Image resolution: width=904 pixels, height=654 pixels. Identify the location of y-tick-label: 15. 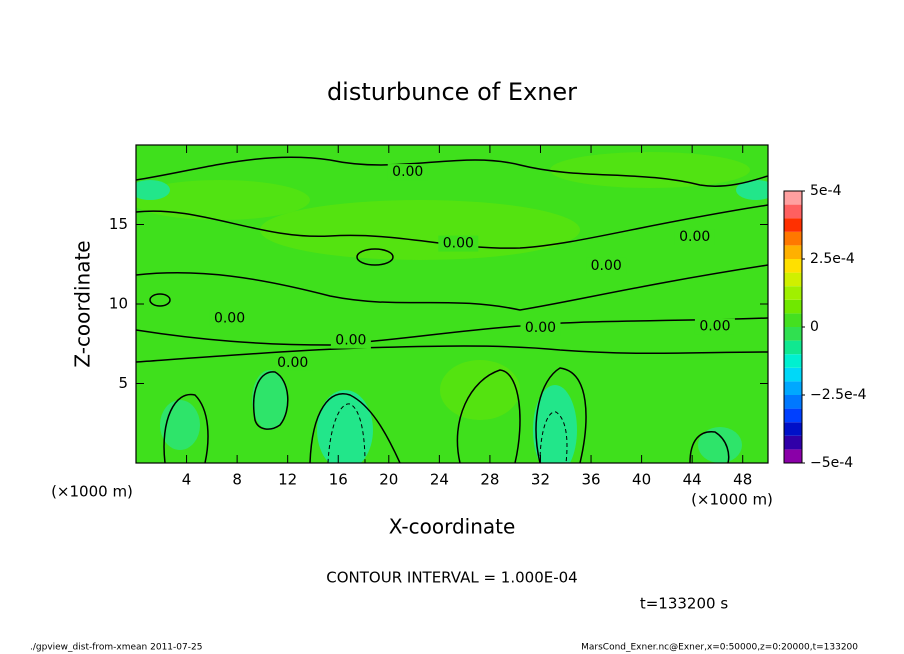
(118, 224).